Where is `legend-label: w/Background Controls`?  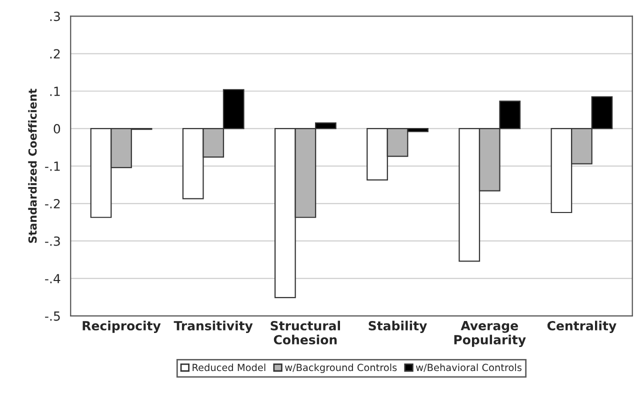
legend-label: w/Background Controls is located at coordinates (341, 369).